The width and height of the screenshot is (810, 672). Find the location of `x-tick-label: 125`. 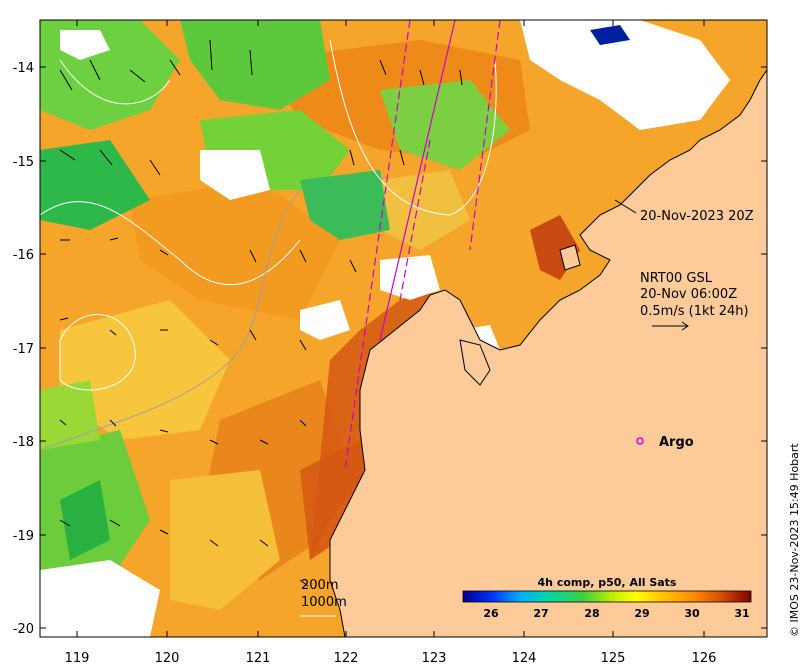

x-tick-label: 125 is located at coordinates (613, 658).